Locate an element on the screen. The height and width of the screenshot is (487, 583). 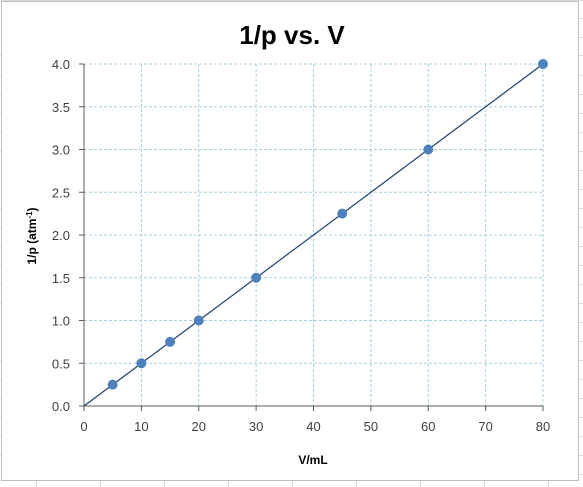
y-axis-title-sup: -1 is located at coordinates (29, 215).